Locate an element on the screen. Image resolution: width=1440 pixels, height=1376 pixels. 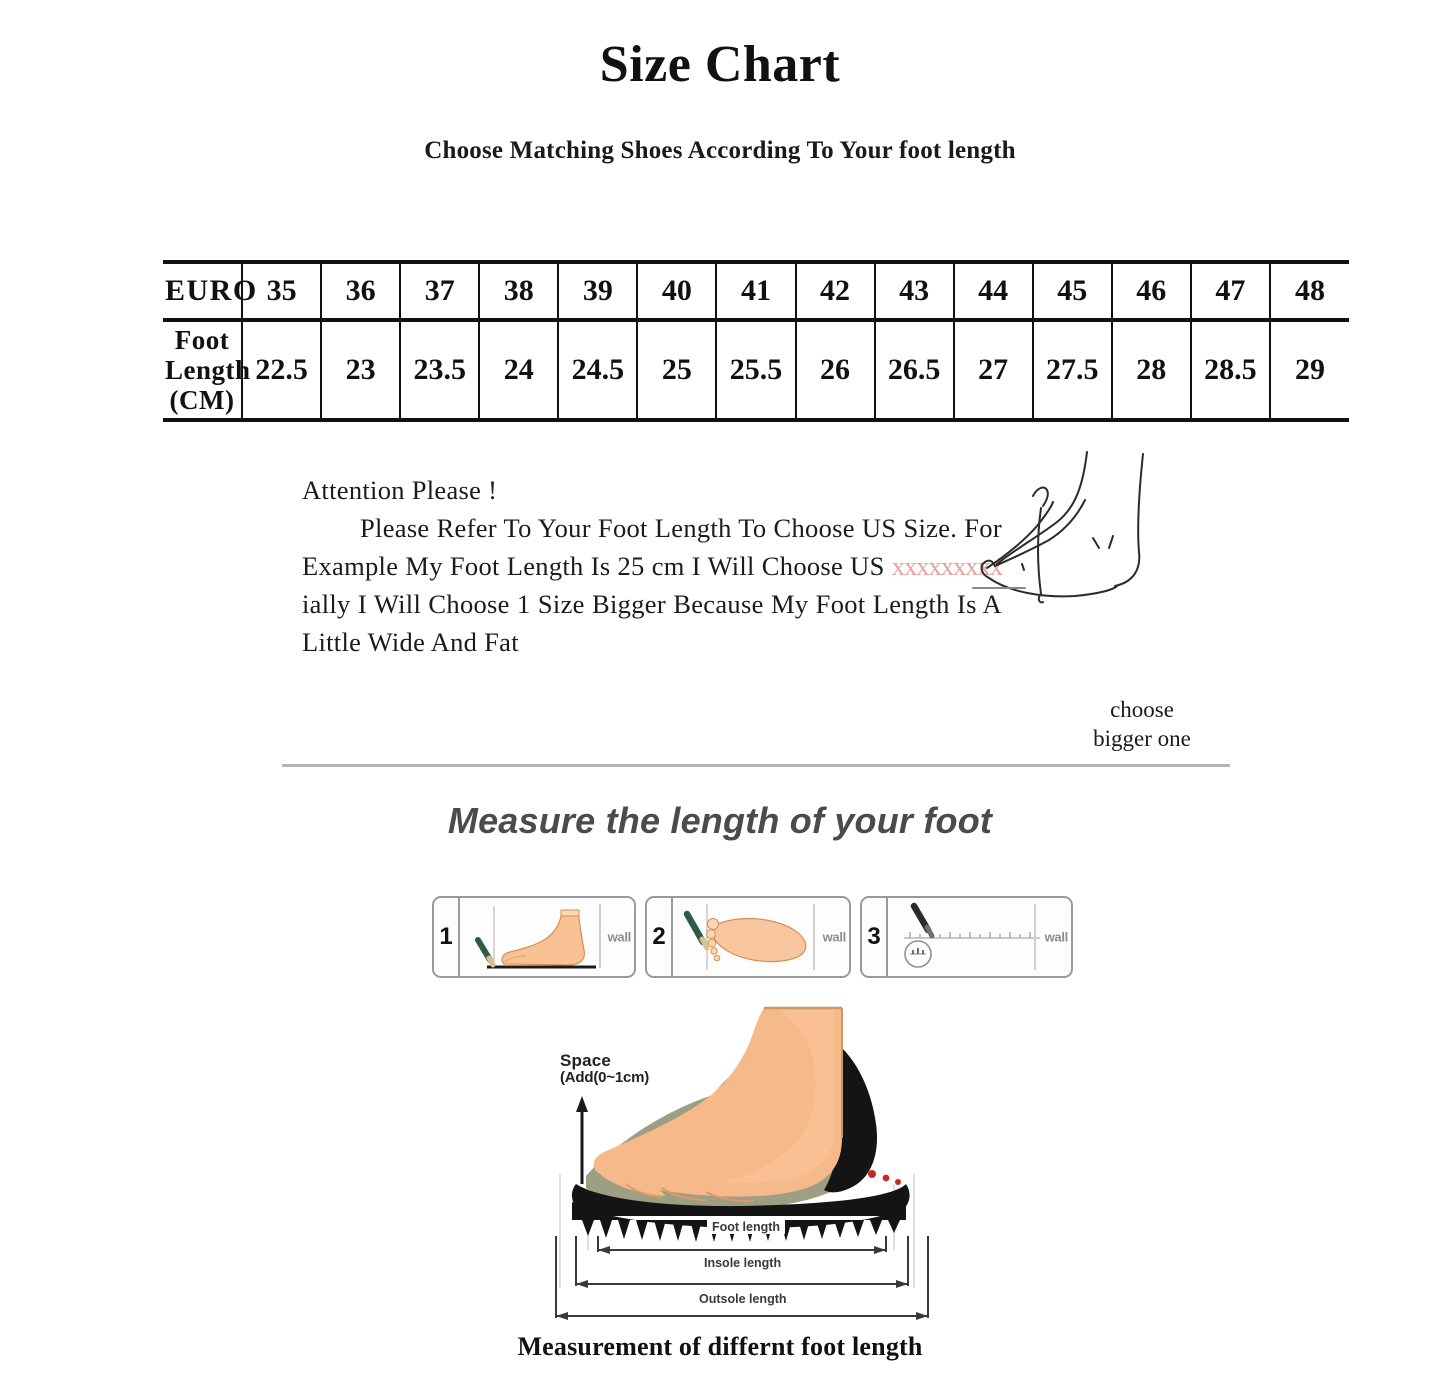
table-cell-euro: 37 is located at coordinates (439, 290).